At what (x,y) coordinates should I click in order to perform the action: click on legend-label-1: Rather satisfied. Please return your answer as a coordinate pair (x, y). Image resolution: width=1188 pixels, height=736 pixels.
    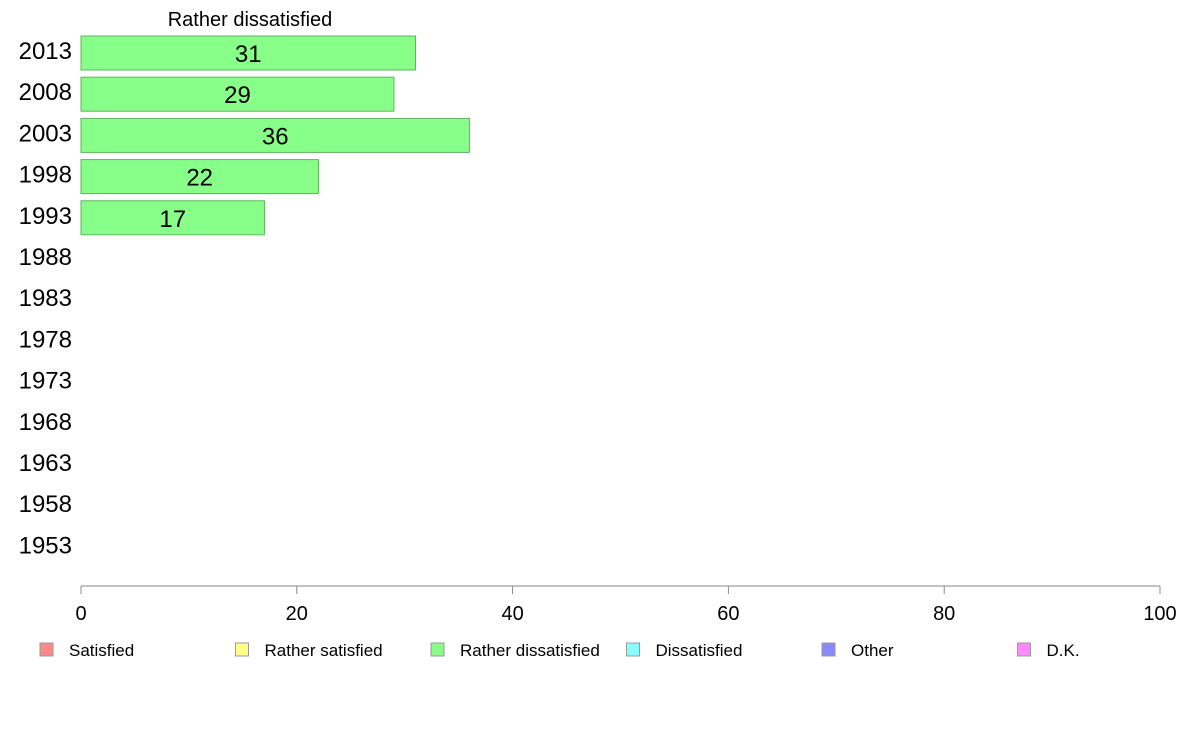
    Looking at the image, I should click on (324, 650).